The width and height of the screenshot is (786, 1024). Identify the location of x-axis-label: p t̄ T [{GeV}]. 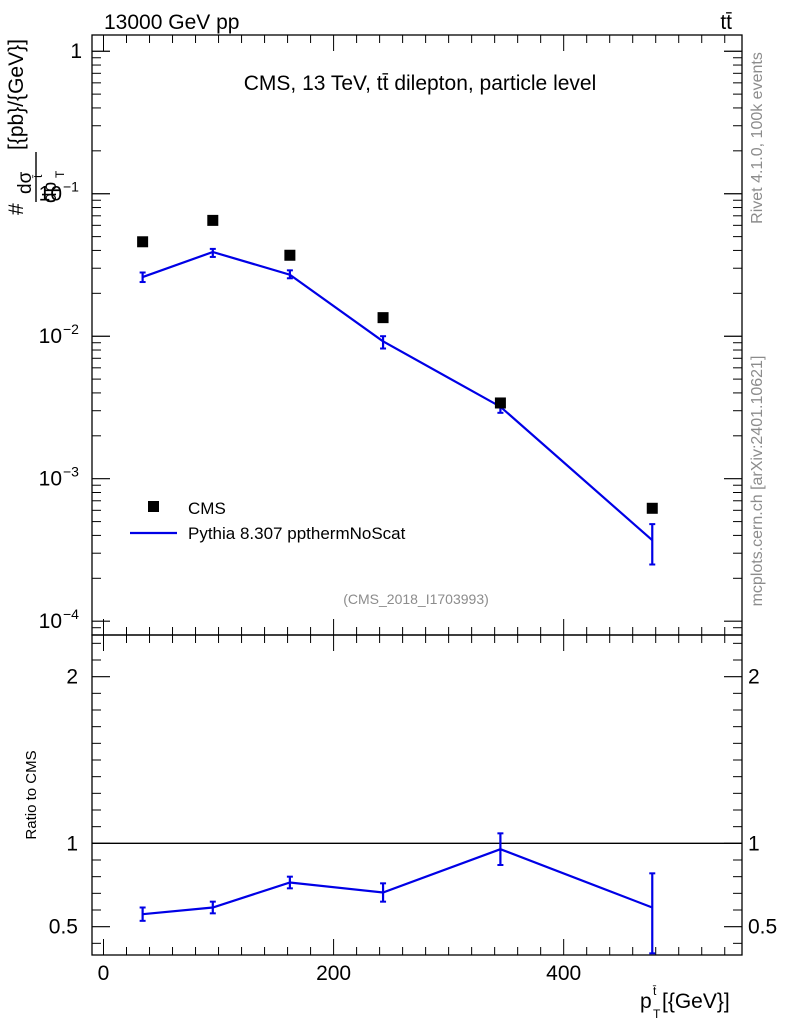
(685, 1002).